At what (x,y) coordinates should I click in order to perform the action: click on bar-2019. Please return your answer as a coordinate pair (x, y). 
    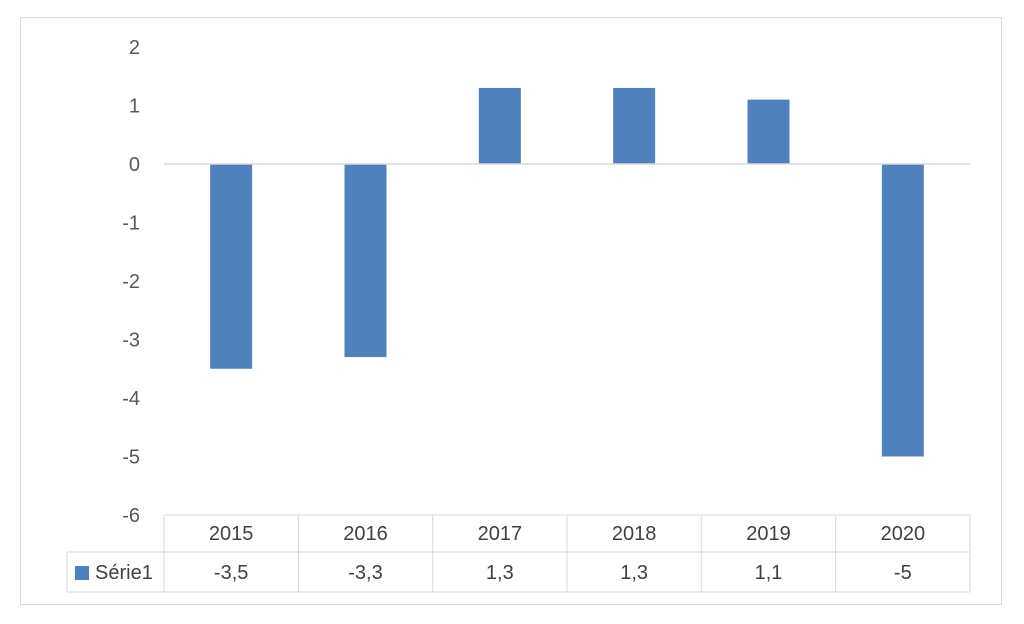
    Looking at the image, I should click on (768, 131).